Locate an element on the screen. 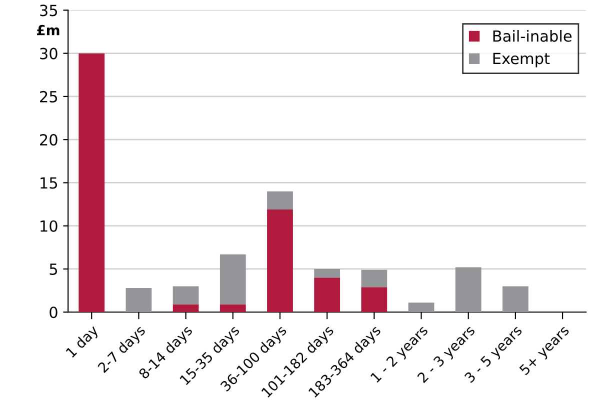  y-tick-label: 15 is located at coordinates (49, 183).